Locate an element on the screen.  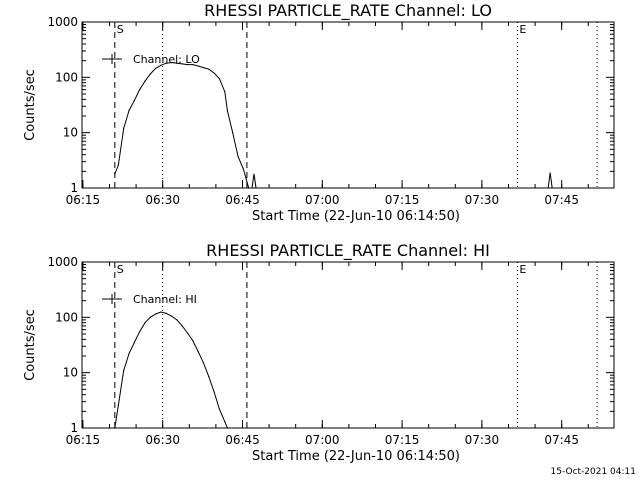
chart-title: RHESSI PARTICLE_RATE Channel: LO is located at coordinates (348, 11).